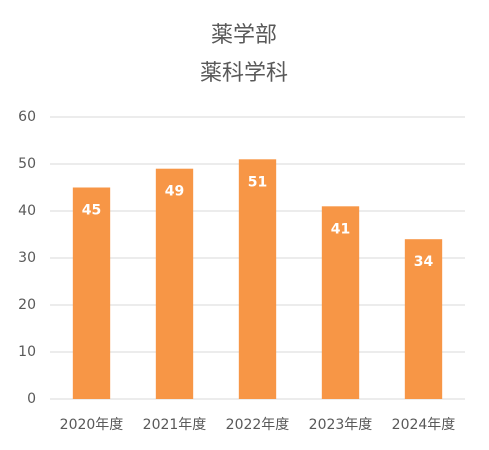 This screenshot has height=450, width=489. Describe the element at coordinates (27, 352) in the screenshot. I see `y-tick-label: 10` at that location.